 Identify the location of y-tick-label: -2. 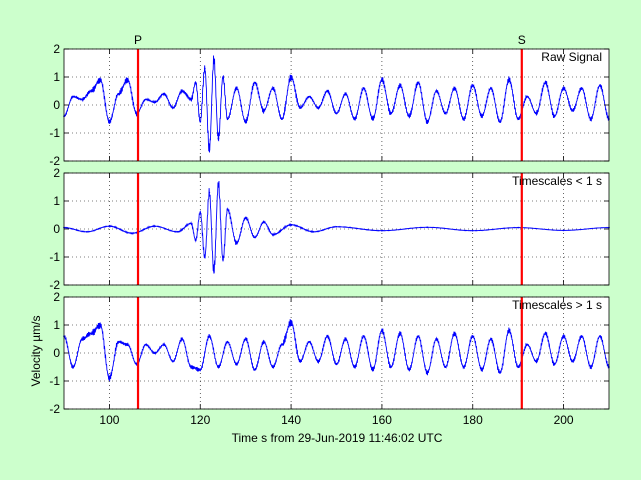
(54, 285).